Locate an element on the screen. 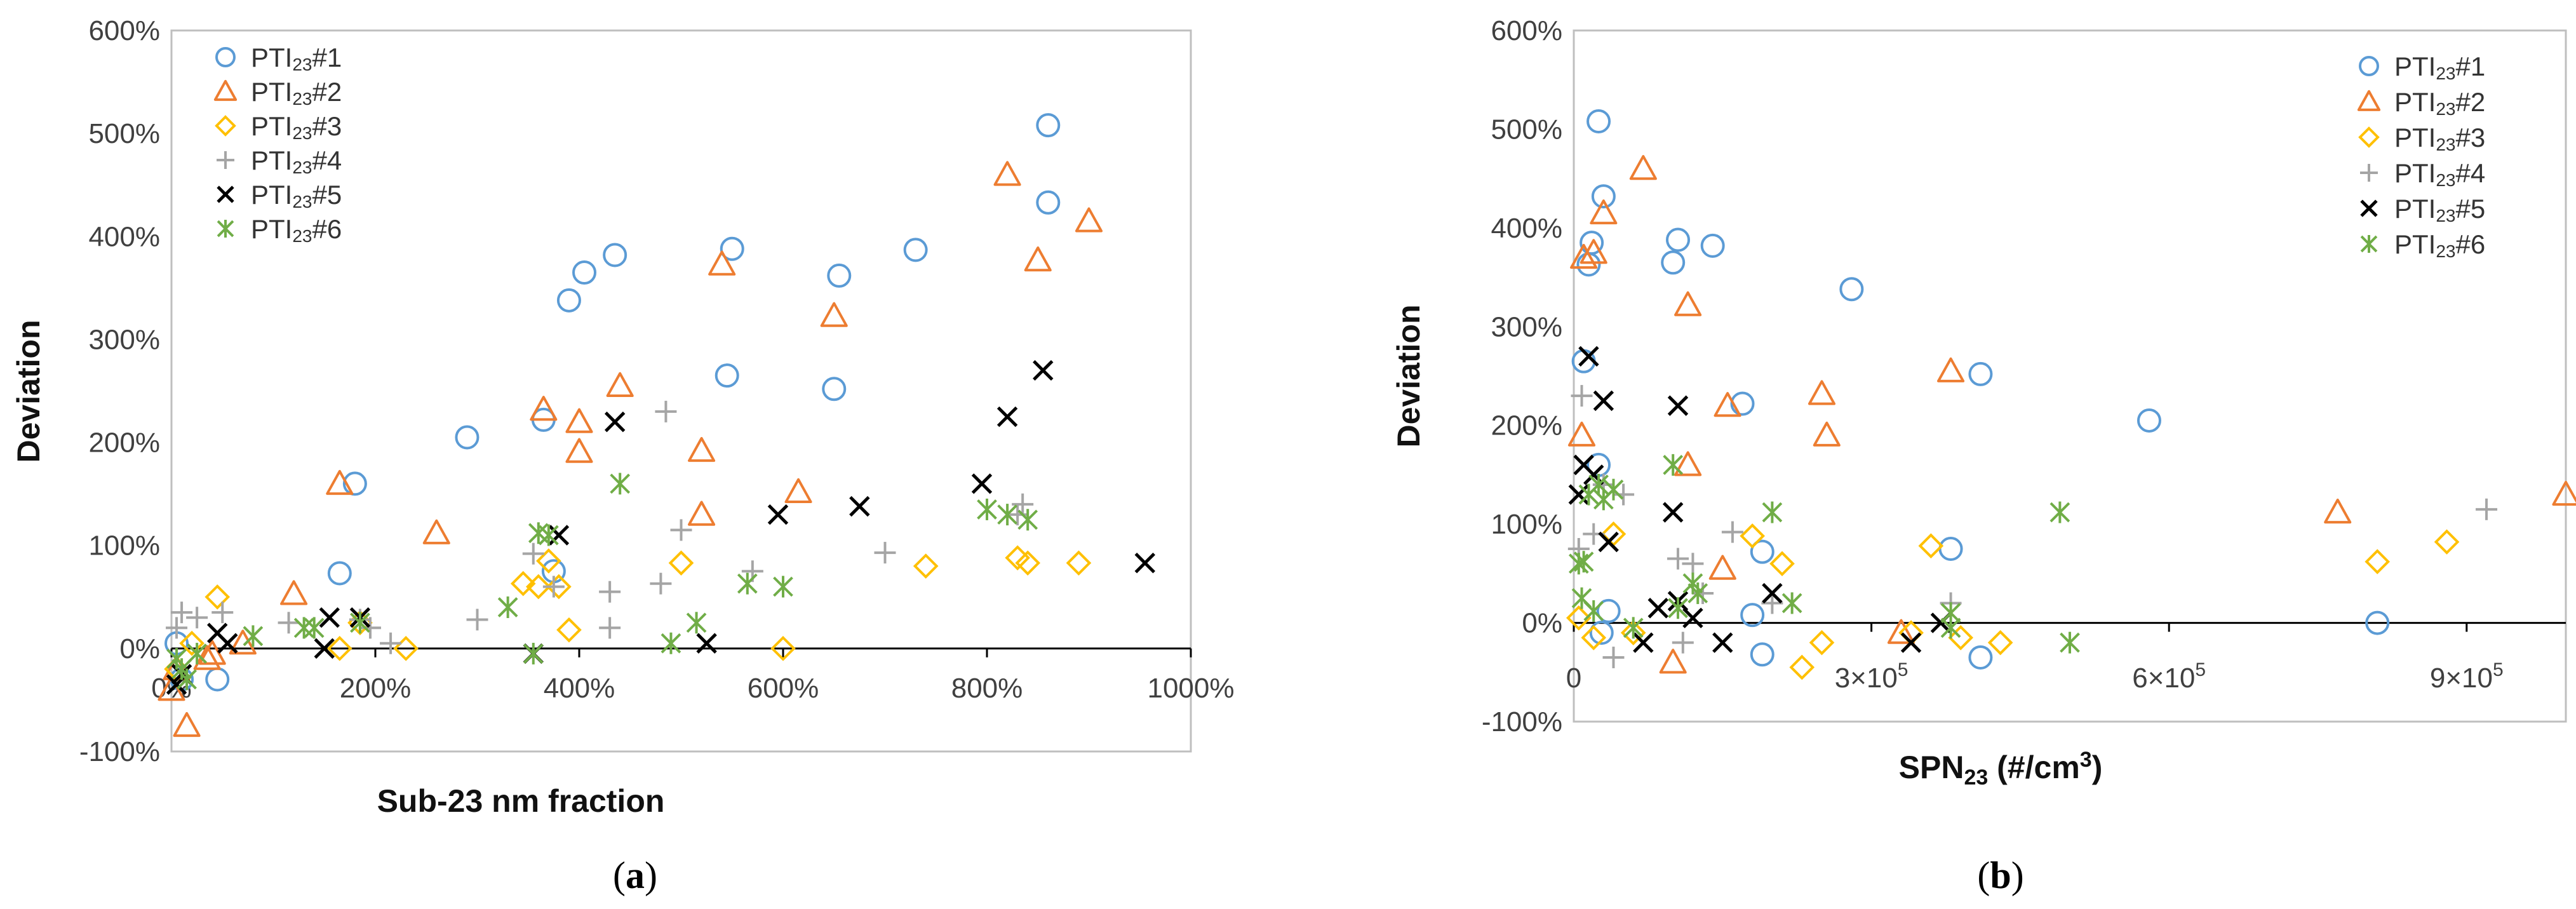  legend-label: PTI23#2 is located at coordinates (2439, 103).